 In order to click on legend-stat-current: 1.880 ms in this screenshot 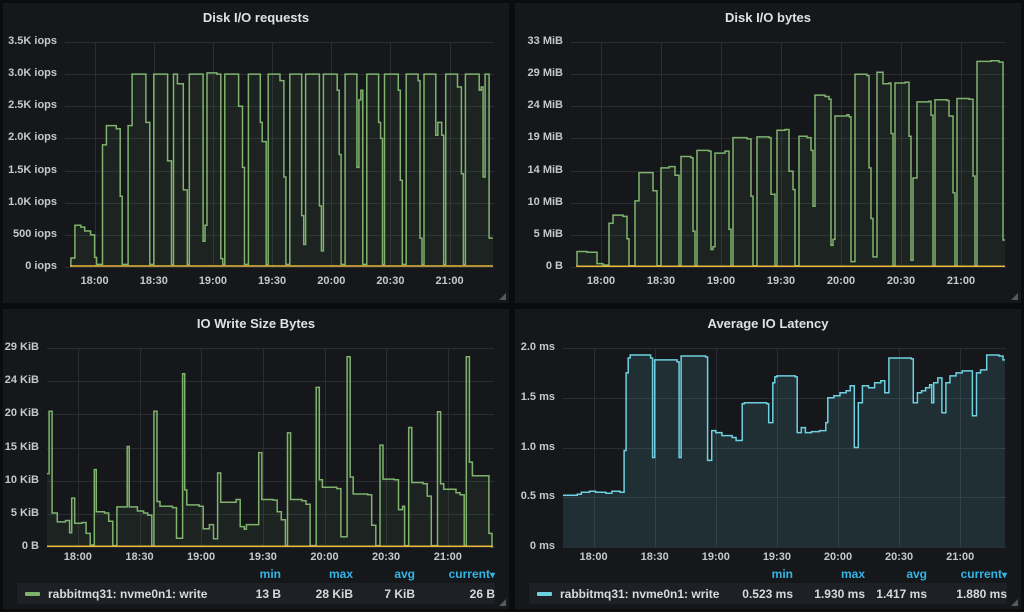, I will do `click(981, 593)`.